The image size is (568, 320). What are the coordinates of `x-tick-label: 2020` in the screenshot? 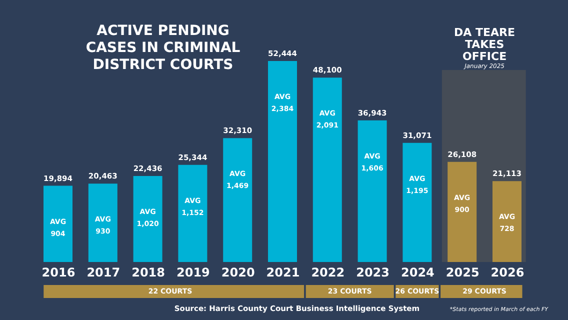 It's located at (238, 273).